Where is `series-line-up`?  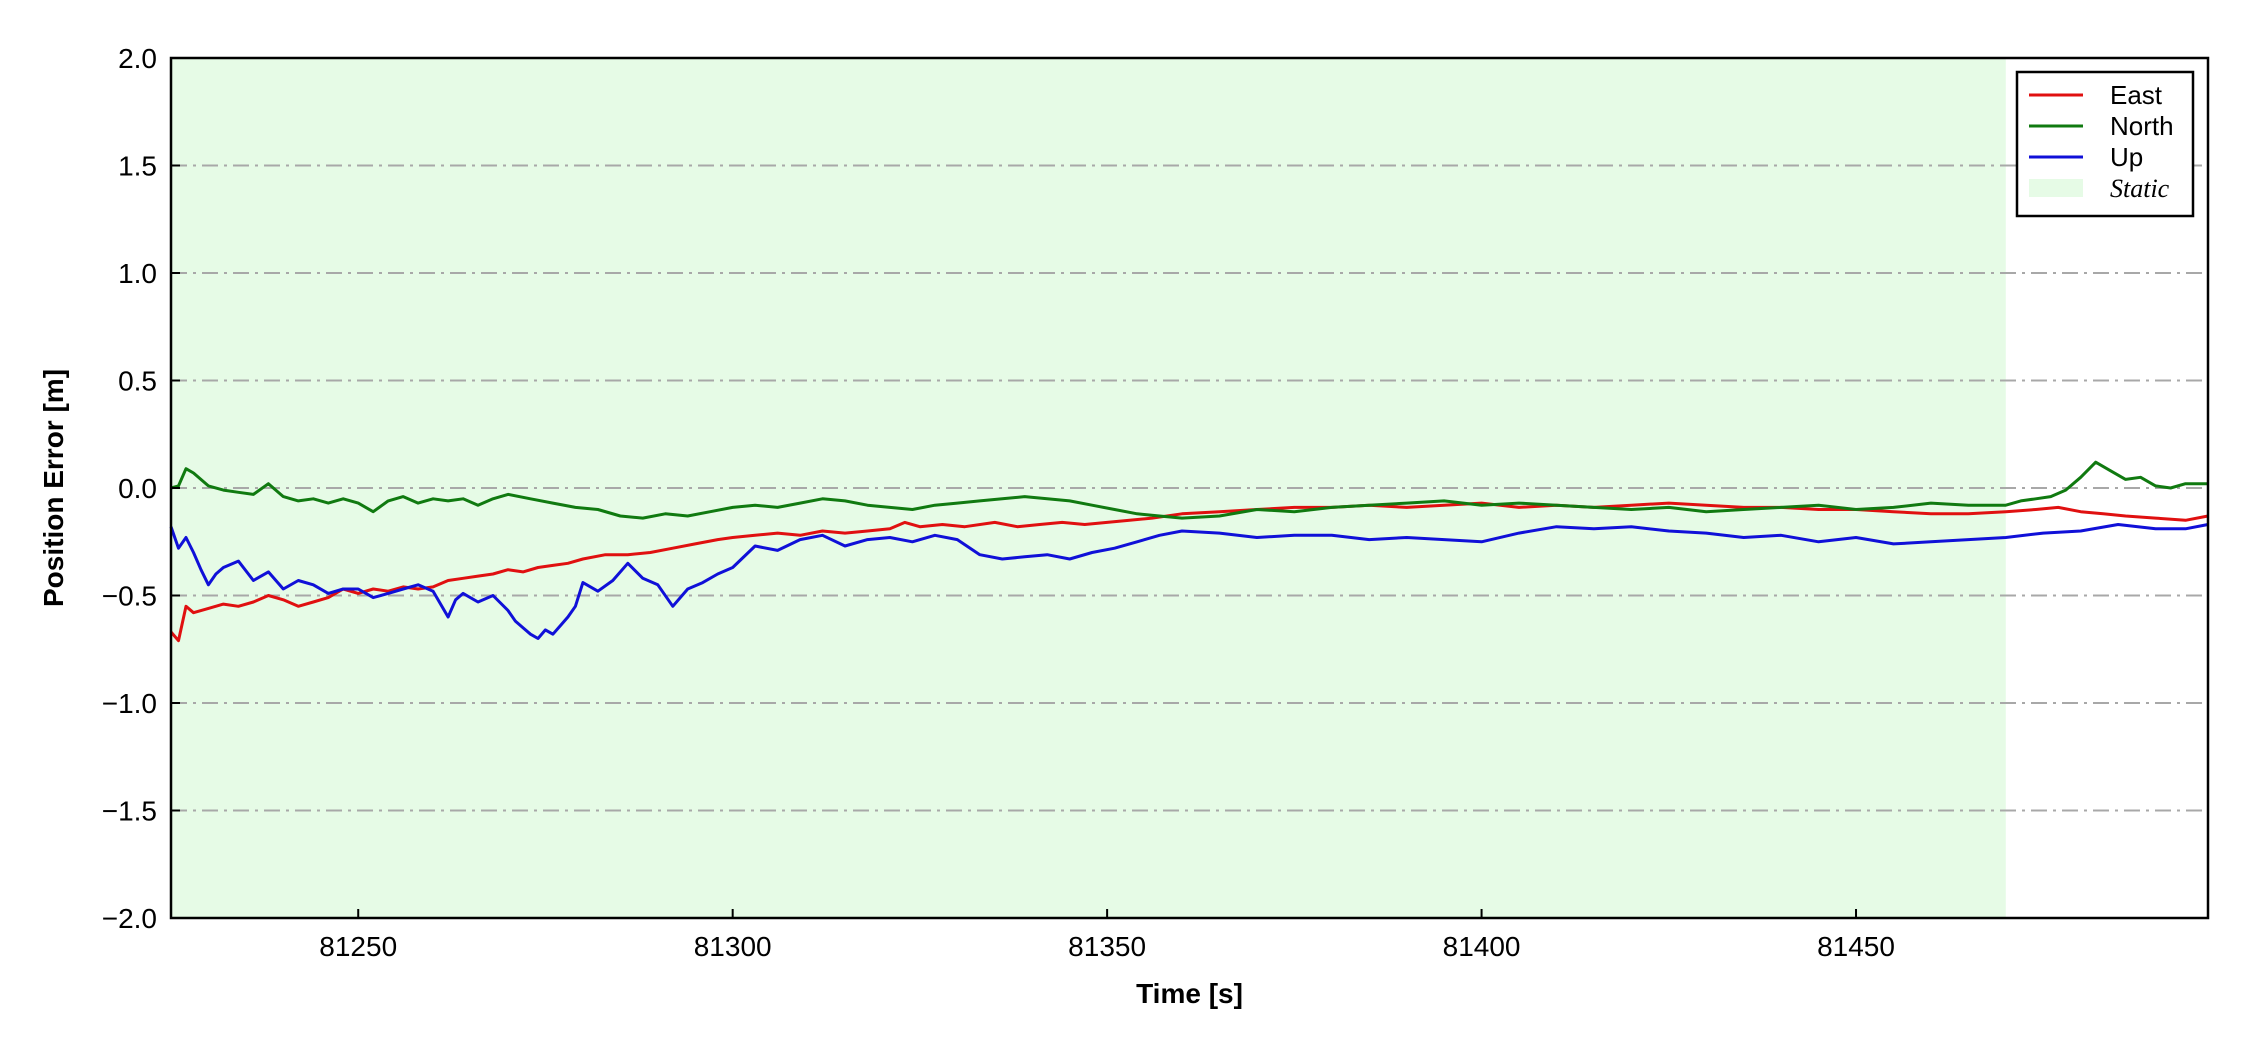 series-line-up is located at coordinates (1189, 581).